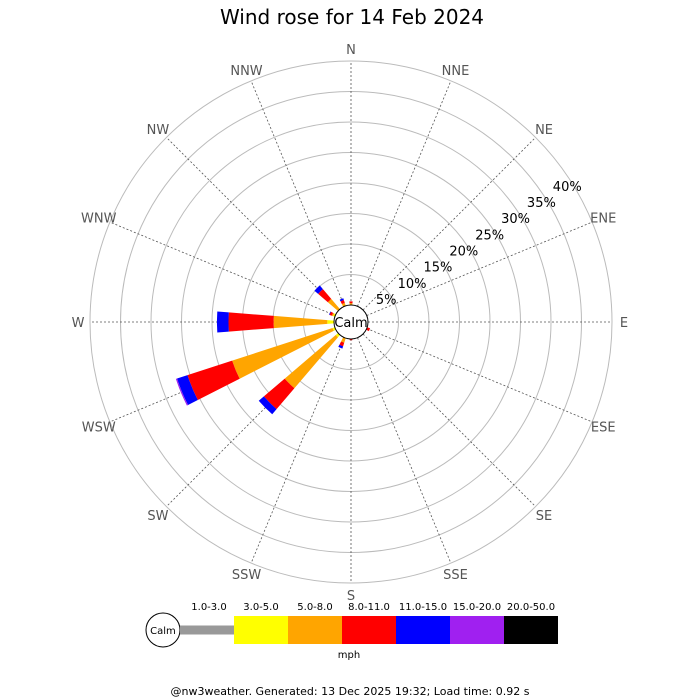 The width and height of the screenshot is (700, 700). Describe the element at coordinates (158, 130) in the screenshot. I see `direction-label: NW` at that location.